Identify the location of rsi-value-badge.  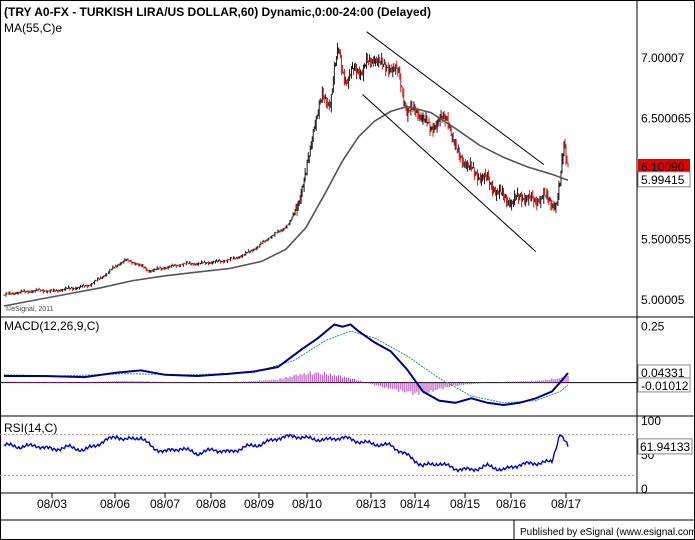
(665, 446).